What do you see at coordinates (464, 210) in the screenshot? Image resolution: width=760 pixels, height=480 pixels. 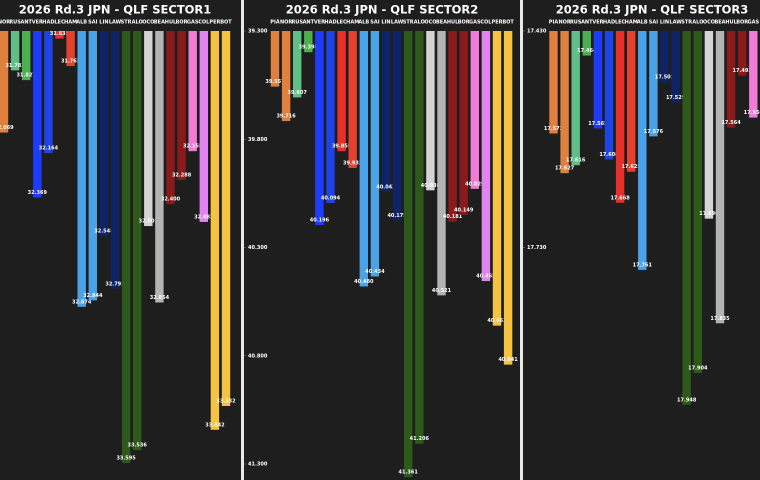 I see `value-label: 40.149` at bounding box center [464, 210].